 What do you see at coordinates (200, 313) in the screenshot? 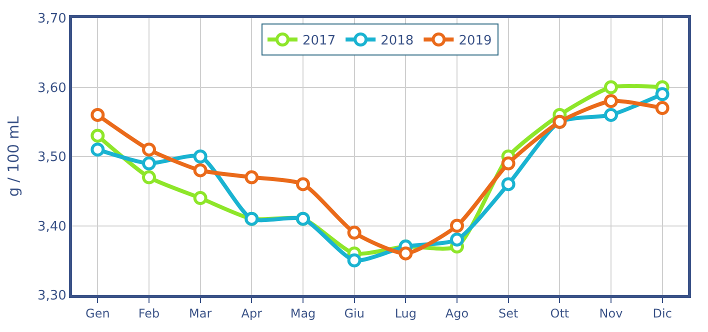
I see `x-tick-label: Mar` at bounding box center [200, 313].